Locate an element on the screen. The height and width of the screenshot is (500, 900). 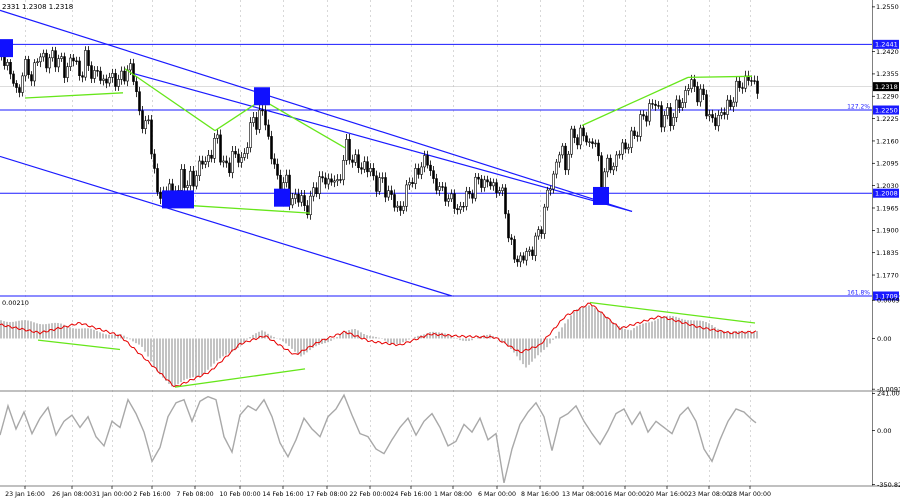
time-tick-label: 28 Mar 00:00 is located at coordinates (750, 494).